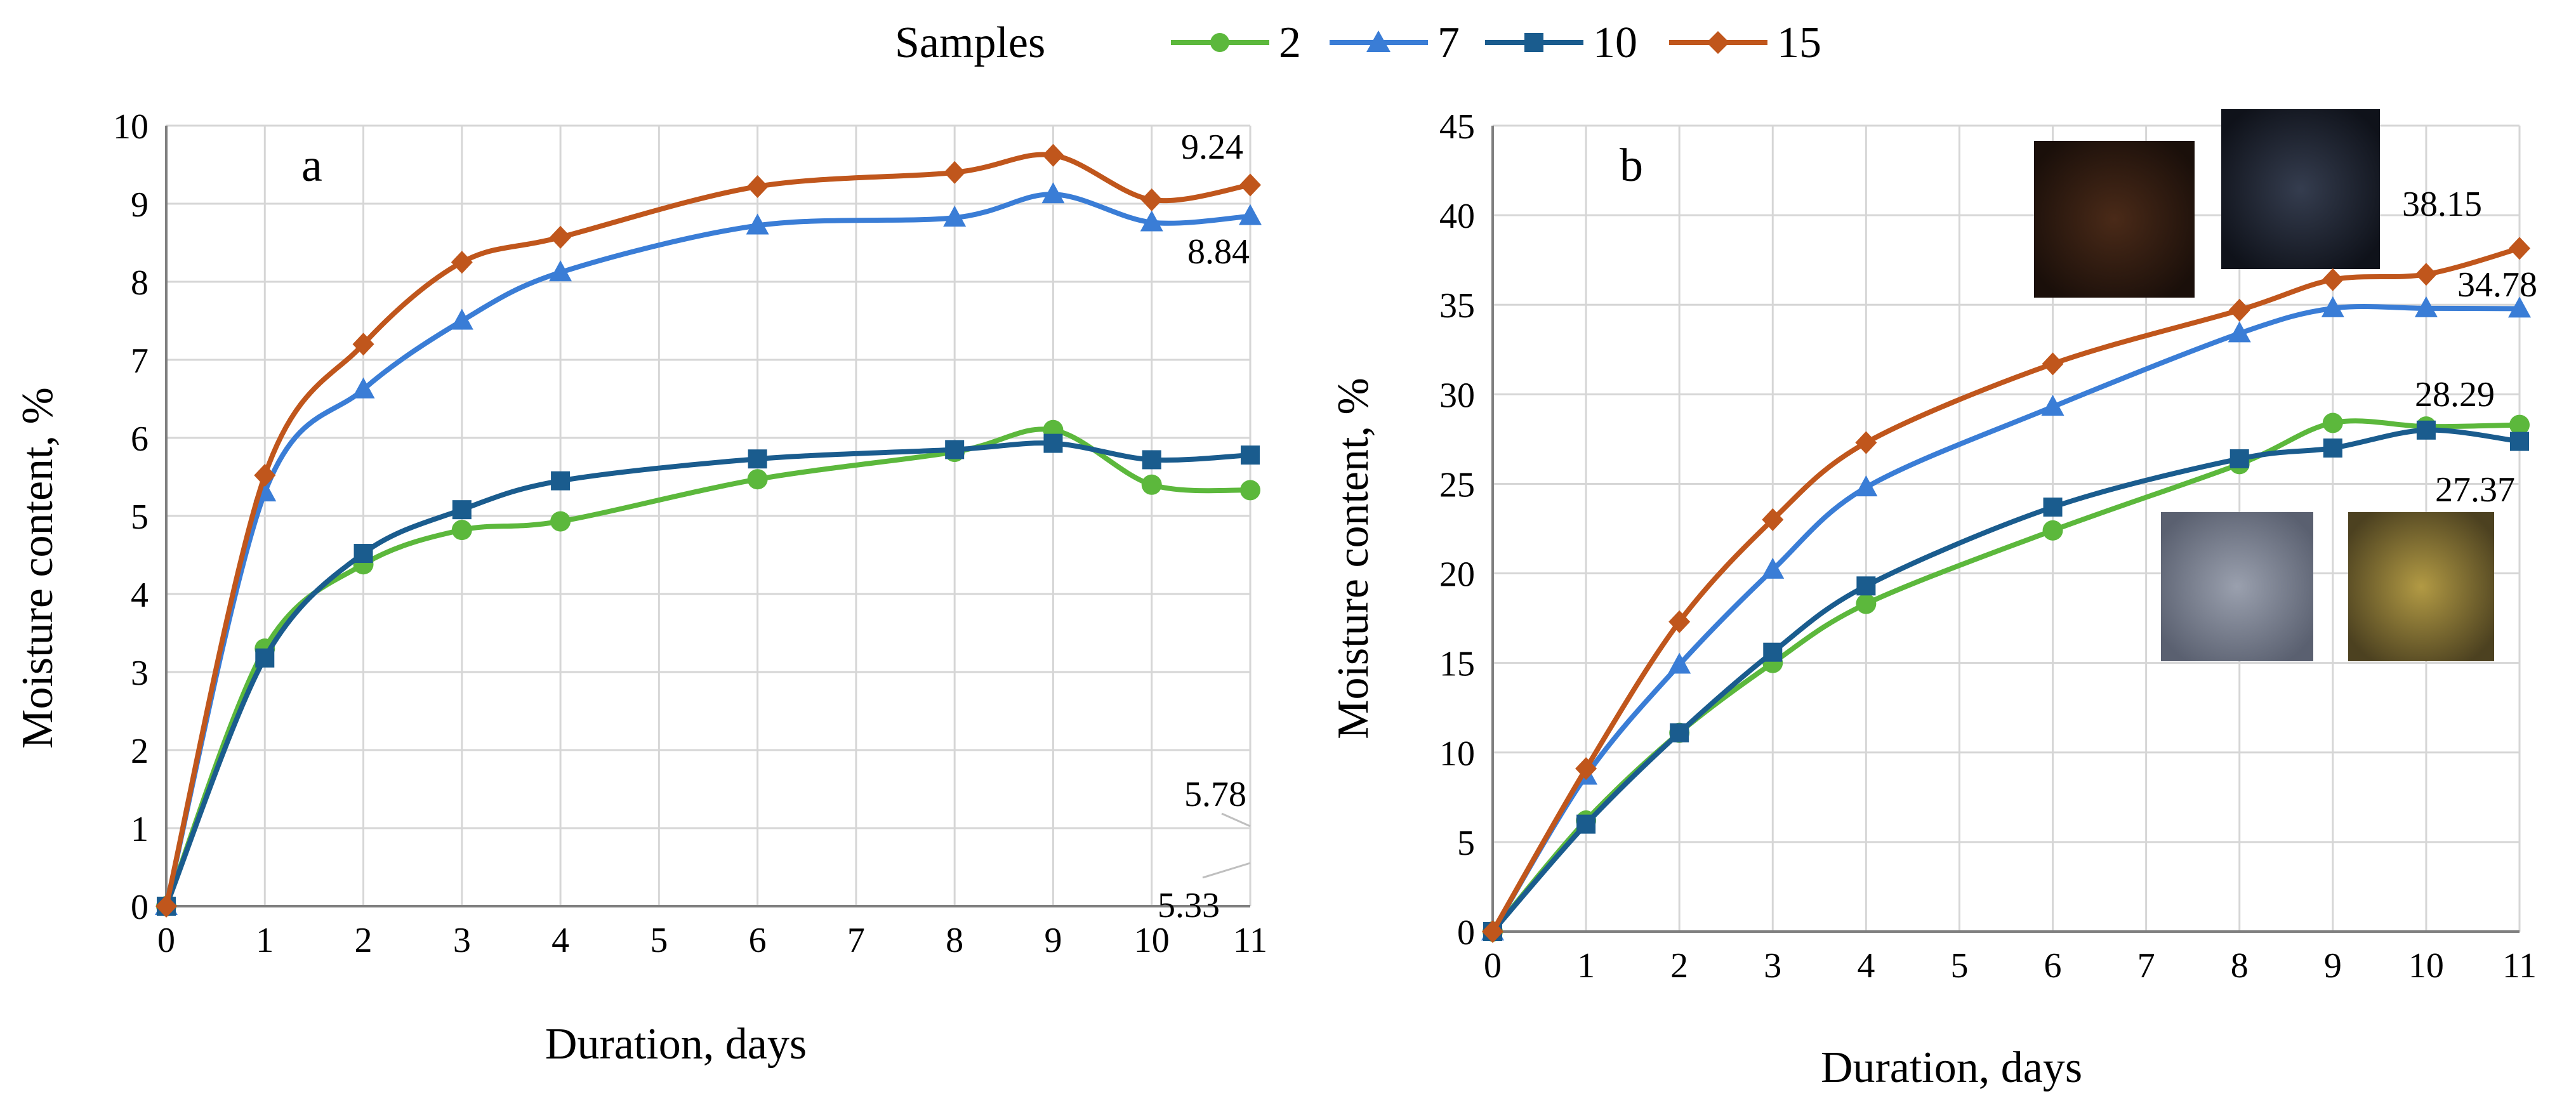 The image size is (2576, 1108). What do you see at coordinates (2239, 458) in the screenshot?
I see `point-10-x8` at bounding box center [2239, 458].